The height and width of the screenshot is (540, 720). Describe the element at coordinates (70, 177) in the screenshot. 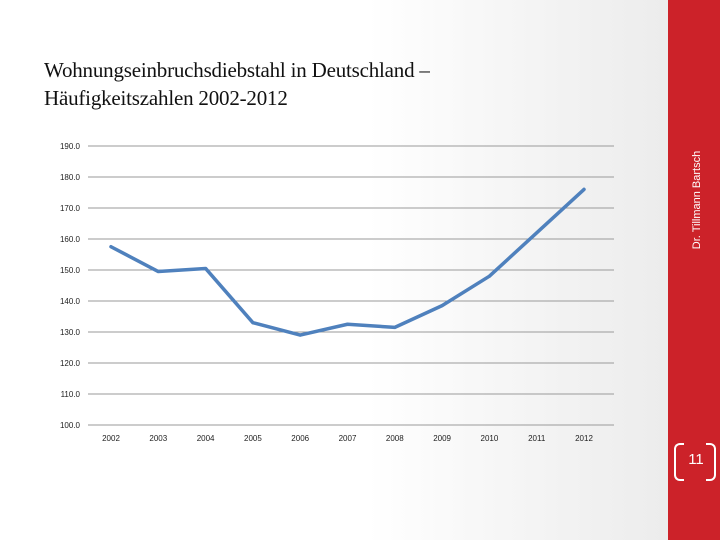

I see `y-tick-label: 180.0` at that location.